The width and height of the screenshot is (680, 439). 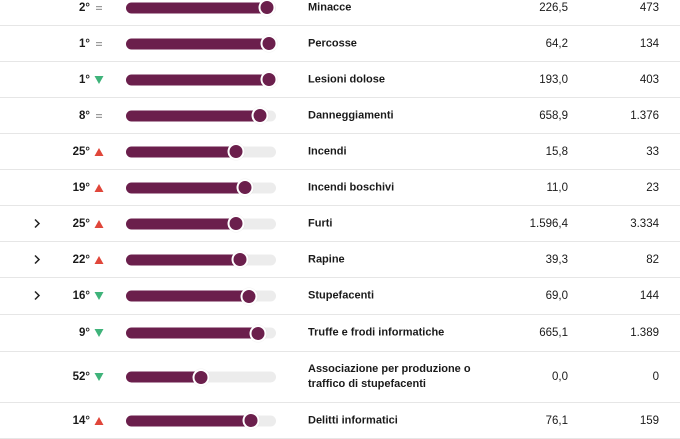 I want to click on rate-value: 69,0, so click(x=556, y=296).